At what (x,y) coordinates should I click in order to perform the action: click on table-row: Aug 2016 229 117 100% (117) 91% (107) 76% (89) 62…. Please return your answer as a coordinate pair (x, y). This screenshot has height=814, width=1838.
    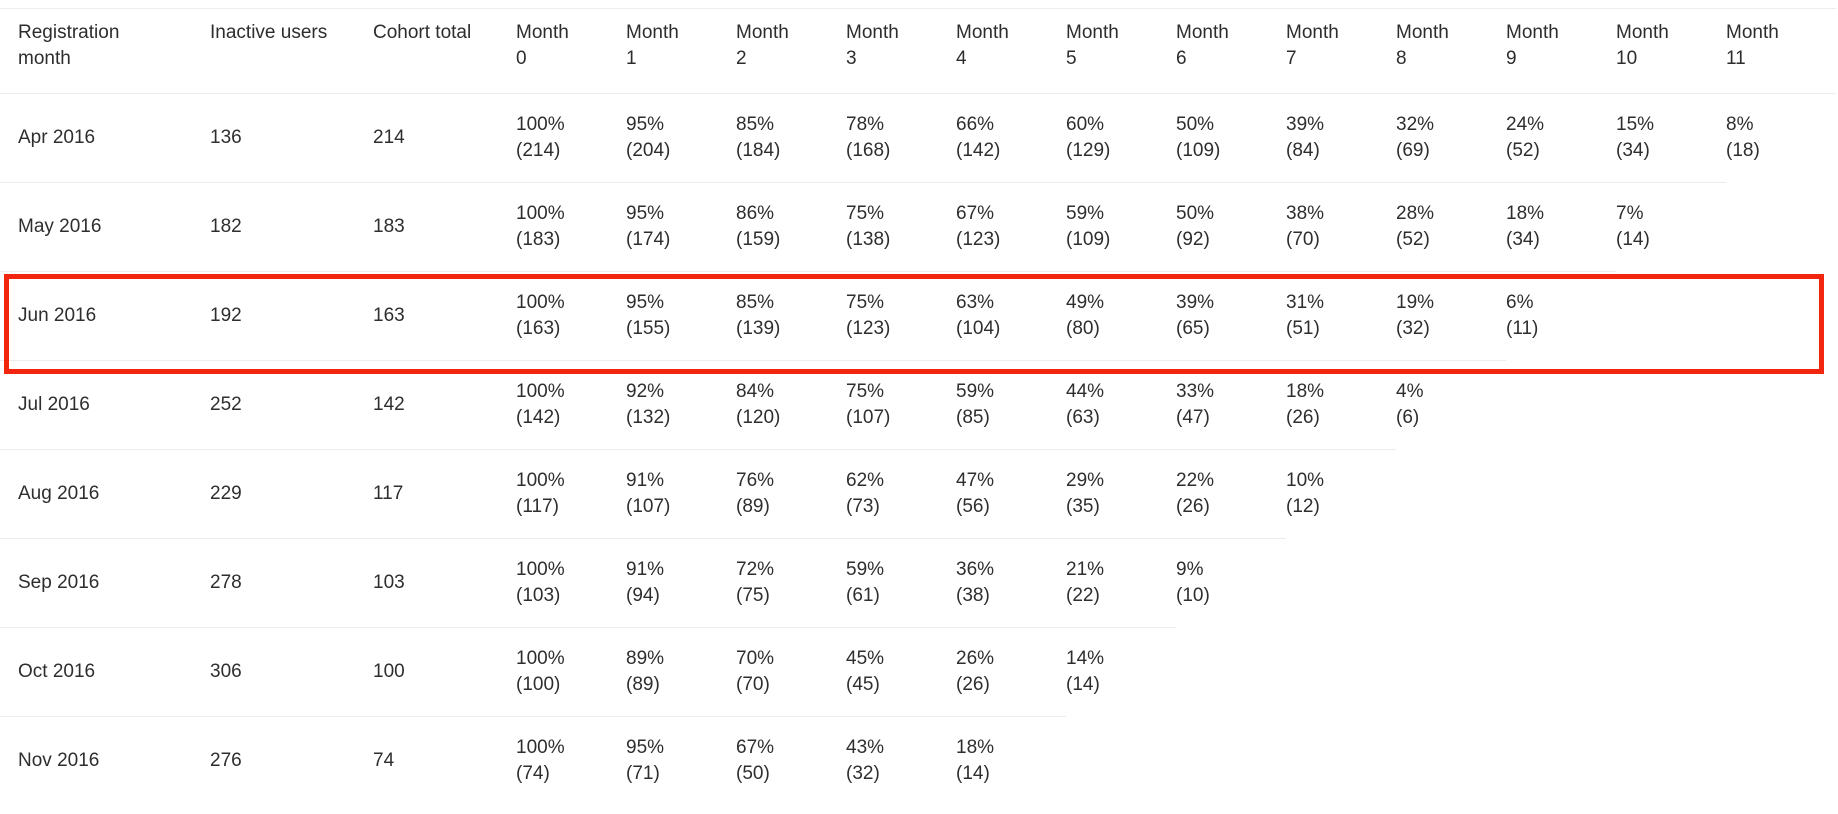
    Looking at the image, I should click on (918, 493).